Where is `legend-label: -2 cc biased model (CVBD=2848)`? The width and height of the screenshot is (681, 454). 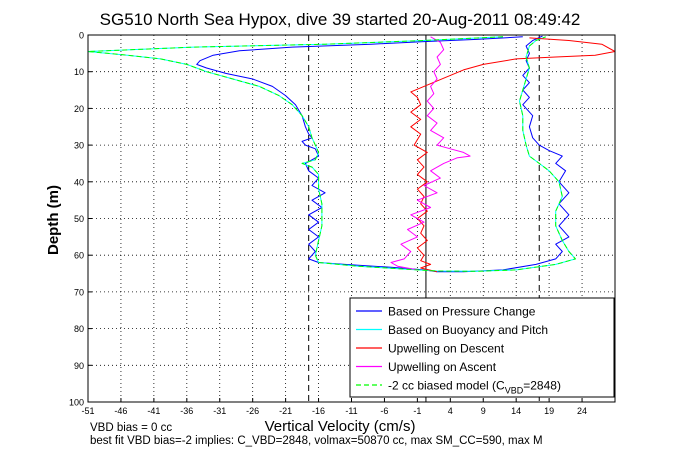
legend-label: -2 cc biased model (CVBD=2848) is located at coordinates (474, 387).